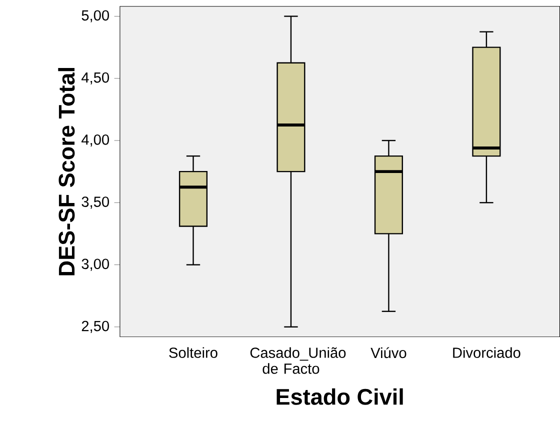  Describe the element at coordinates (96, 16) in the screenshot. I see `y-tick-label: 5,00` at that location.